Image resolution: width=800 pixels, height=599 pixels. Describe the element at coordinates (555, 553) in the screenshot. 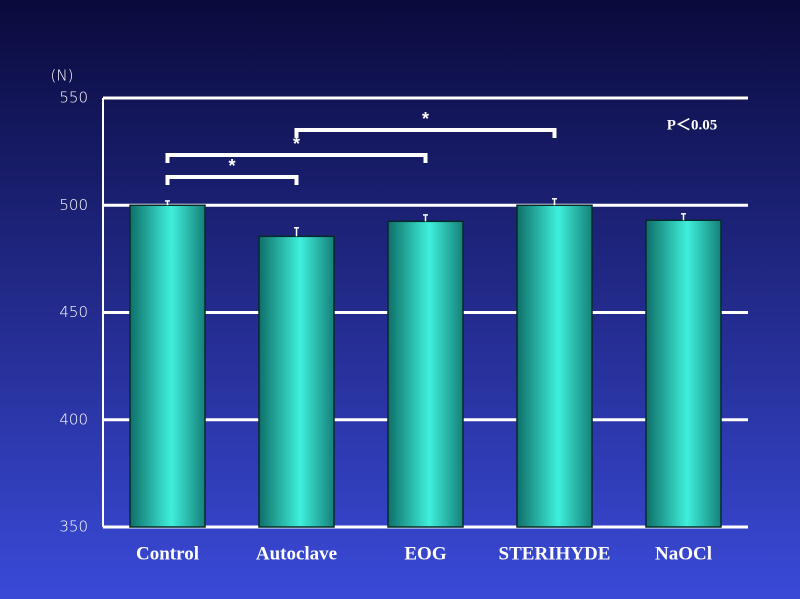

I see `x-tick-label: STERIHYDE` at that location.